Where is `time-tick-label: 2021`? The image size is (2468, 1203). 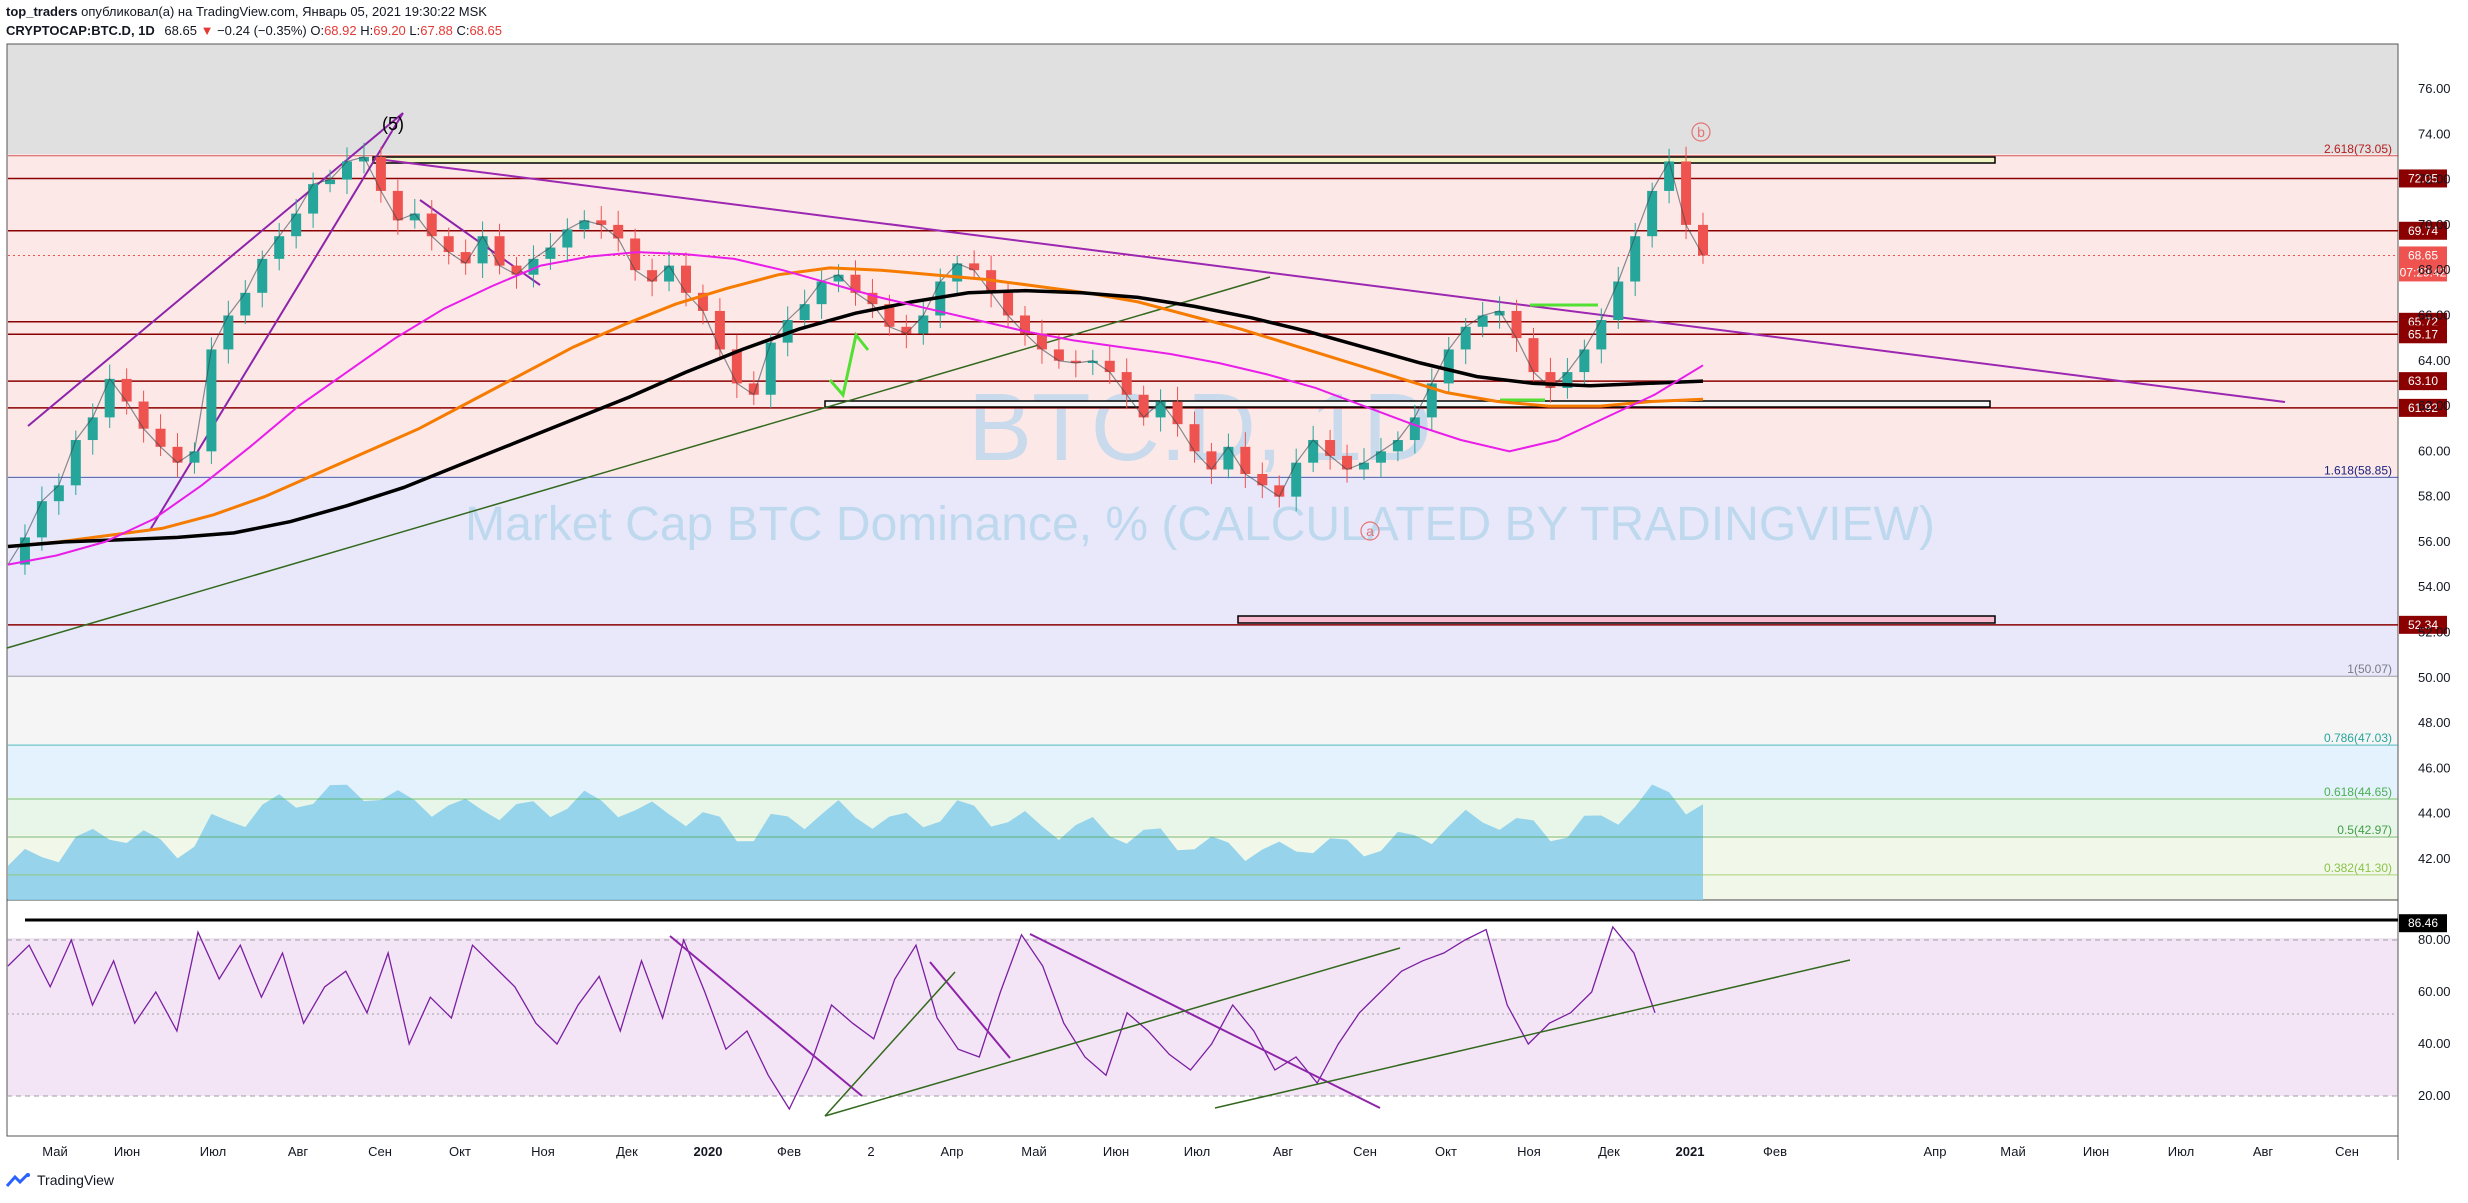
time-tick-label: 2021 is located at coordinates (1690, 1151).